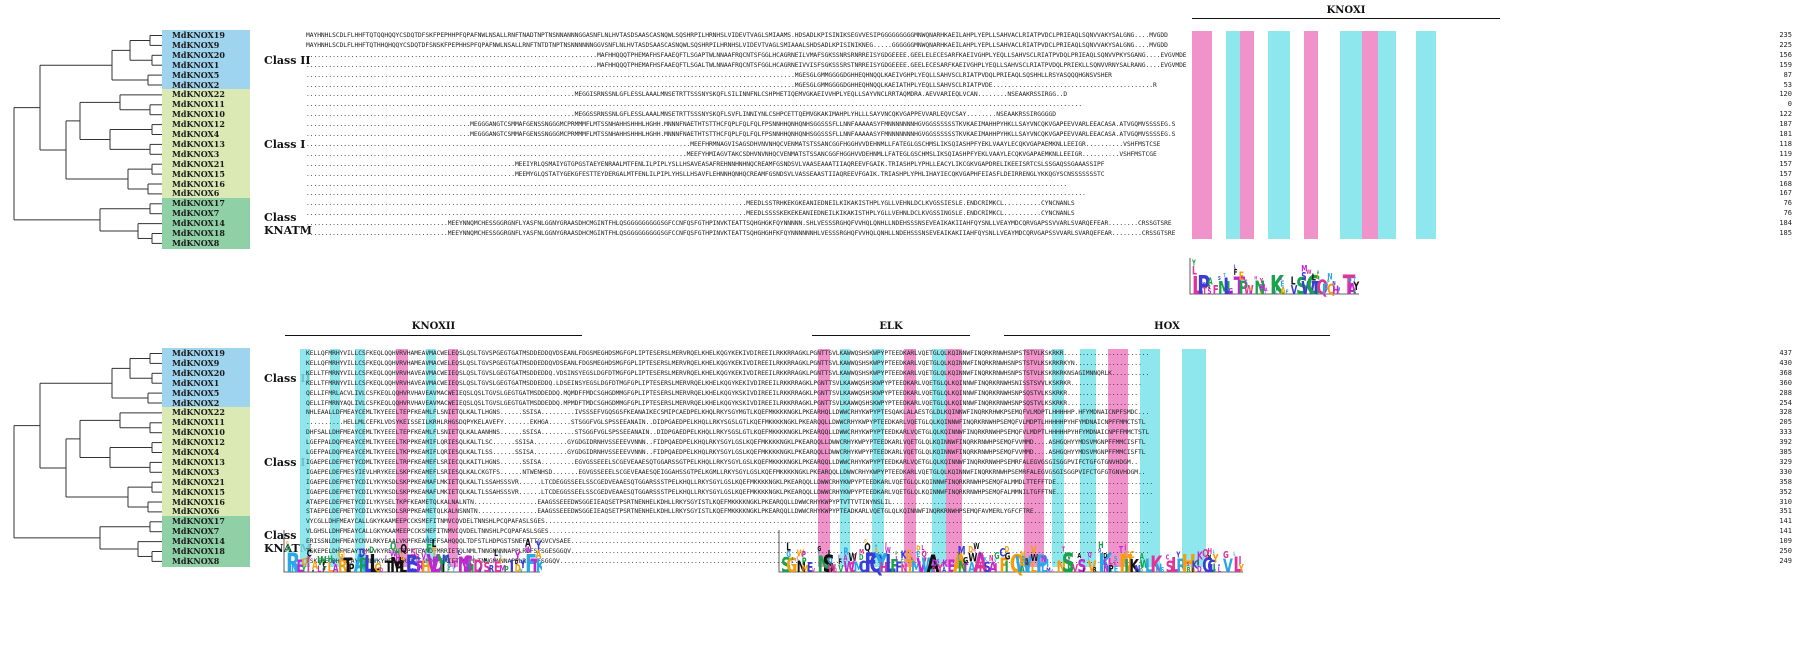  Describe the element at coordinates (1787, 74) in the screenshot. I see `sequence-length: 87` at that location.